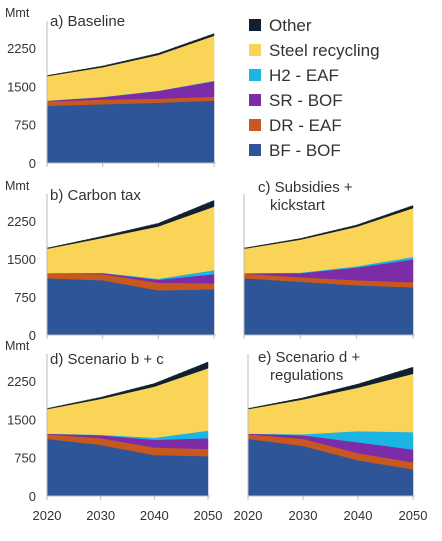  Describe the element at coordinates (95, 195) in the screenshot. I see `panel-title: b) Carbon tax` at that location.